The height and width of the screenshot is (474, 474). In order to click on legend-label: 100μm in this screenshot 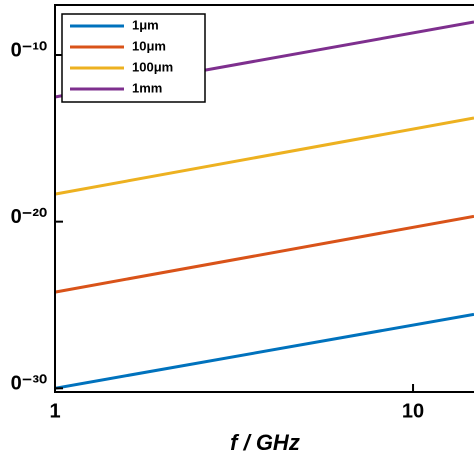, I will do `click(152, 66)`.